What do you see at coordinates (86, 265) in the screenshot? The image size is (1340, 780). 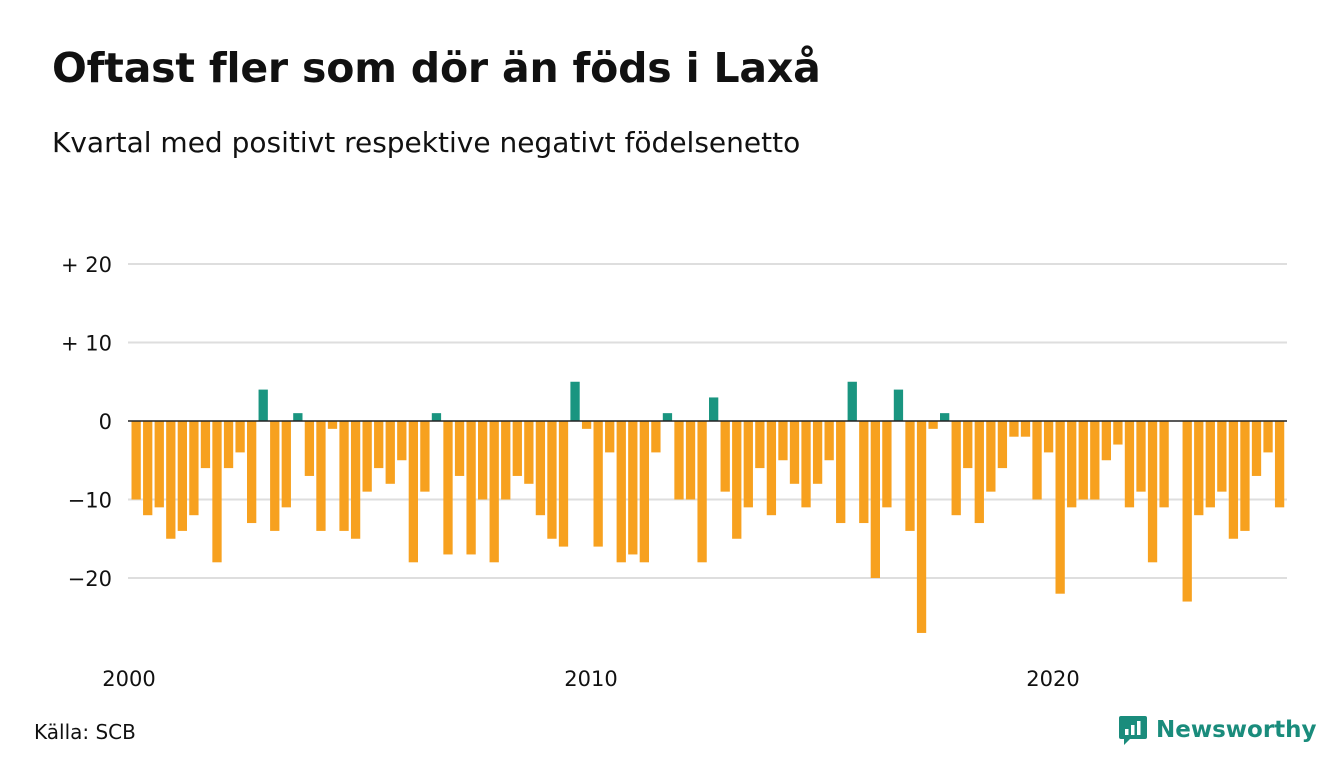 I see `y-tick-label: + 20` at bounding box center [86, 265].